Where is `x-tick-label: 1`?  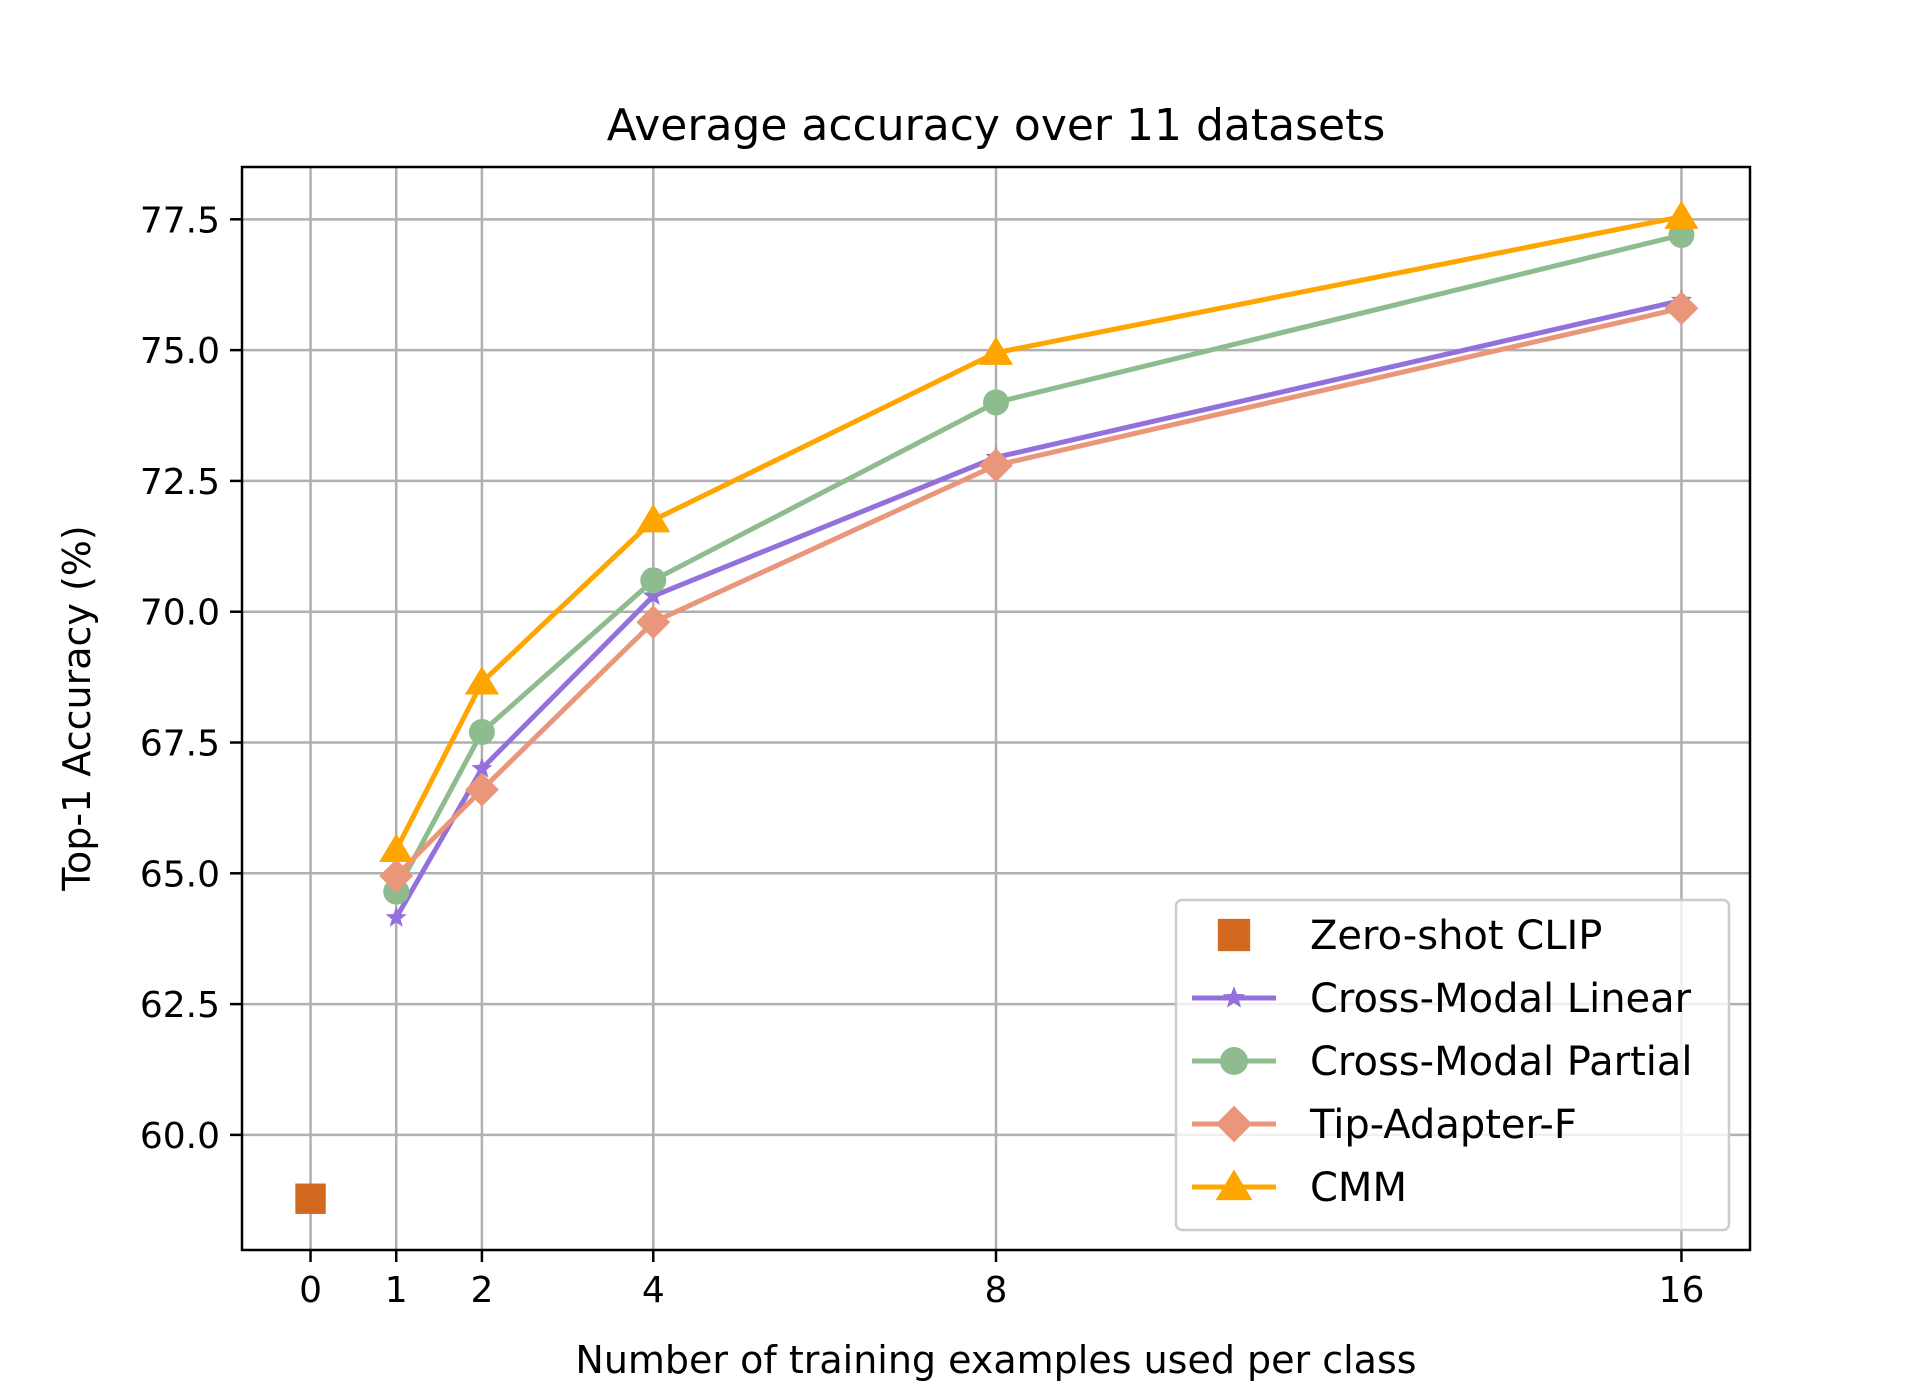
x-tick-label: 1 is located at coordinates (396, 1290).